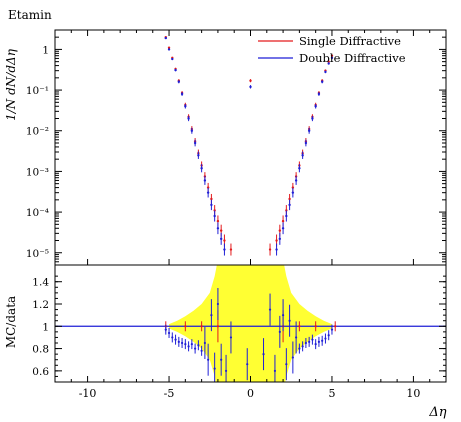  What do you see at coordinates (169, 393) in the screenshot?
I see `x-tick-label: -5` at bounding box center [169, 393].